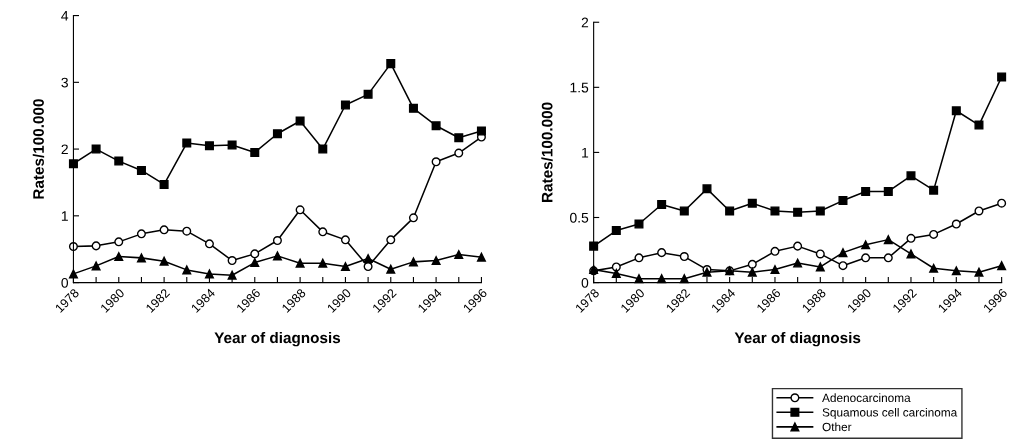  I want to click on legend-label: Other, so click(837, 427).